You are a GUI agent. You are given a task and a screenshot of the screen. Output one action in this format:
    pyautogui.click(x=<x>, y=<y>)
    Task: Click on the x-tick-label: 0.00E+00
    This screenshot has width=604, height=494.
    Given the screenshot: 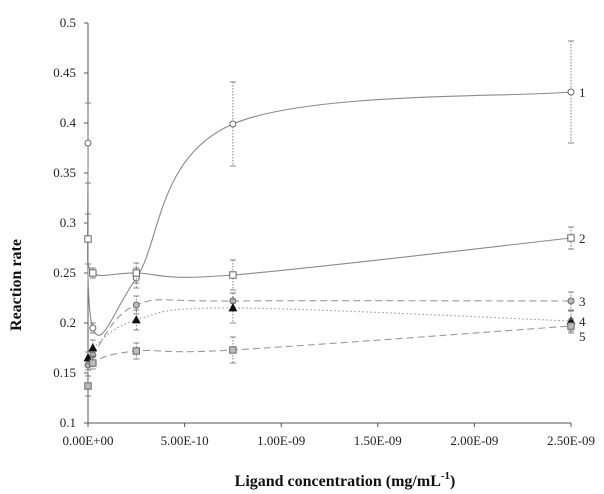 What is the action you would take?
    pyautogui.click(x=87, y=440)
    